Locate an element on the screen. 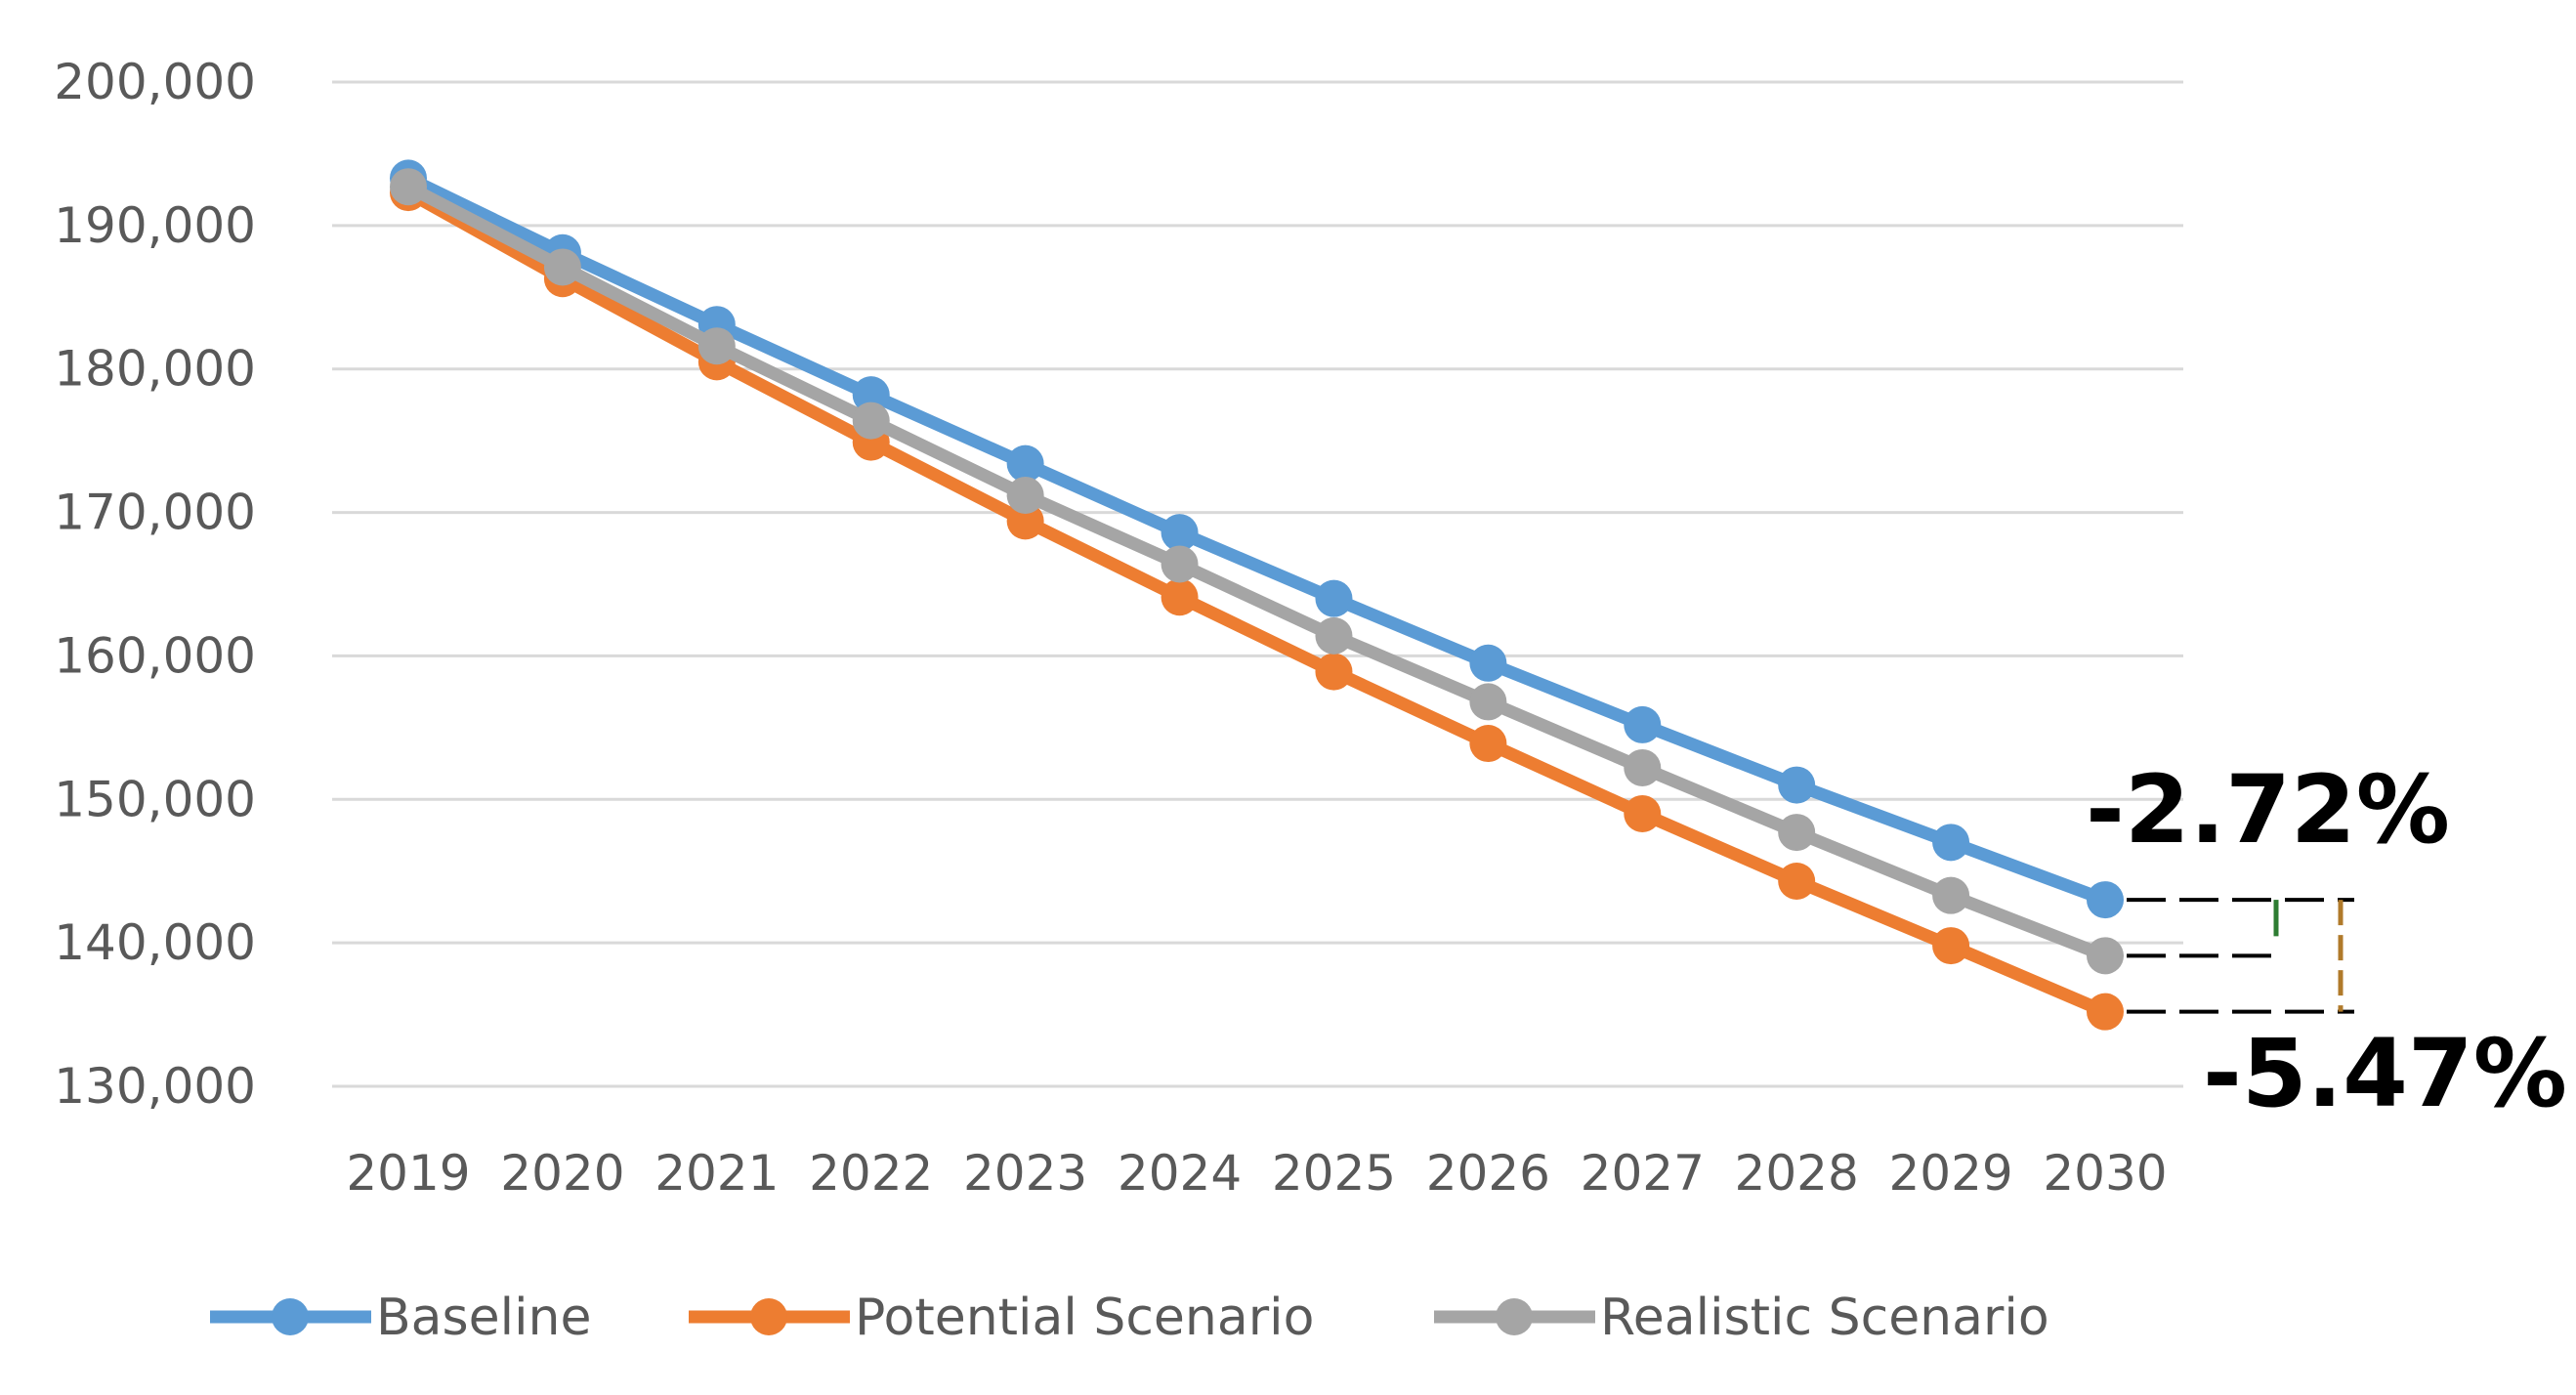  potential-scenario-legend-label: Potential Scenario is located at coordinates (1084, 1318).